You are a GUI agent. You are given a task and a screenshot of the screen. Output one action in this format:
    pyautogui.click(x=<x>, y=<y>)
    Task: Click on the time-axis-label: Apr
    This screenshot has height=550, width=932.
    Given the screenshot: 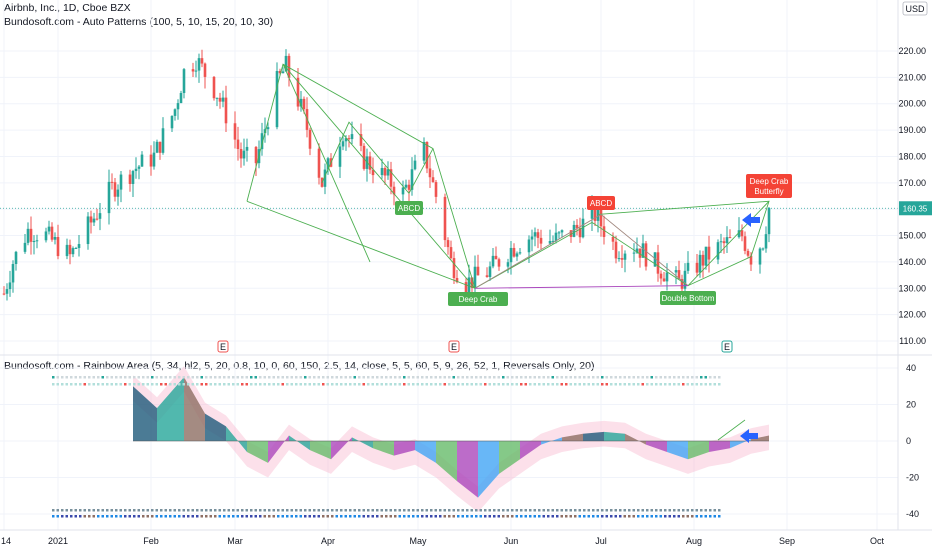 What is the action you would take?
    pyautogui.click(x=328, y=541)
    